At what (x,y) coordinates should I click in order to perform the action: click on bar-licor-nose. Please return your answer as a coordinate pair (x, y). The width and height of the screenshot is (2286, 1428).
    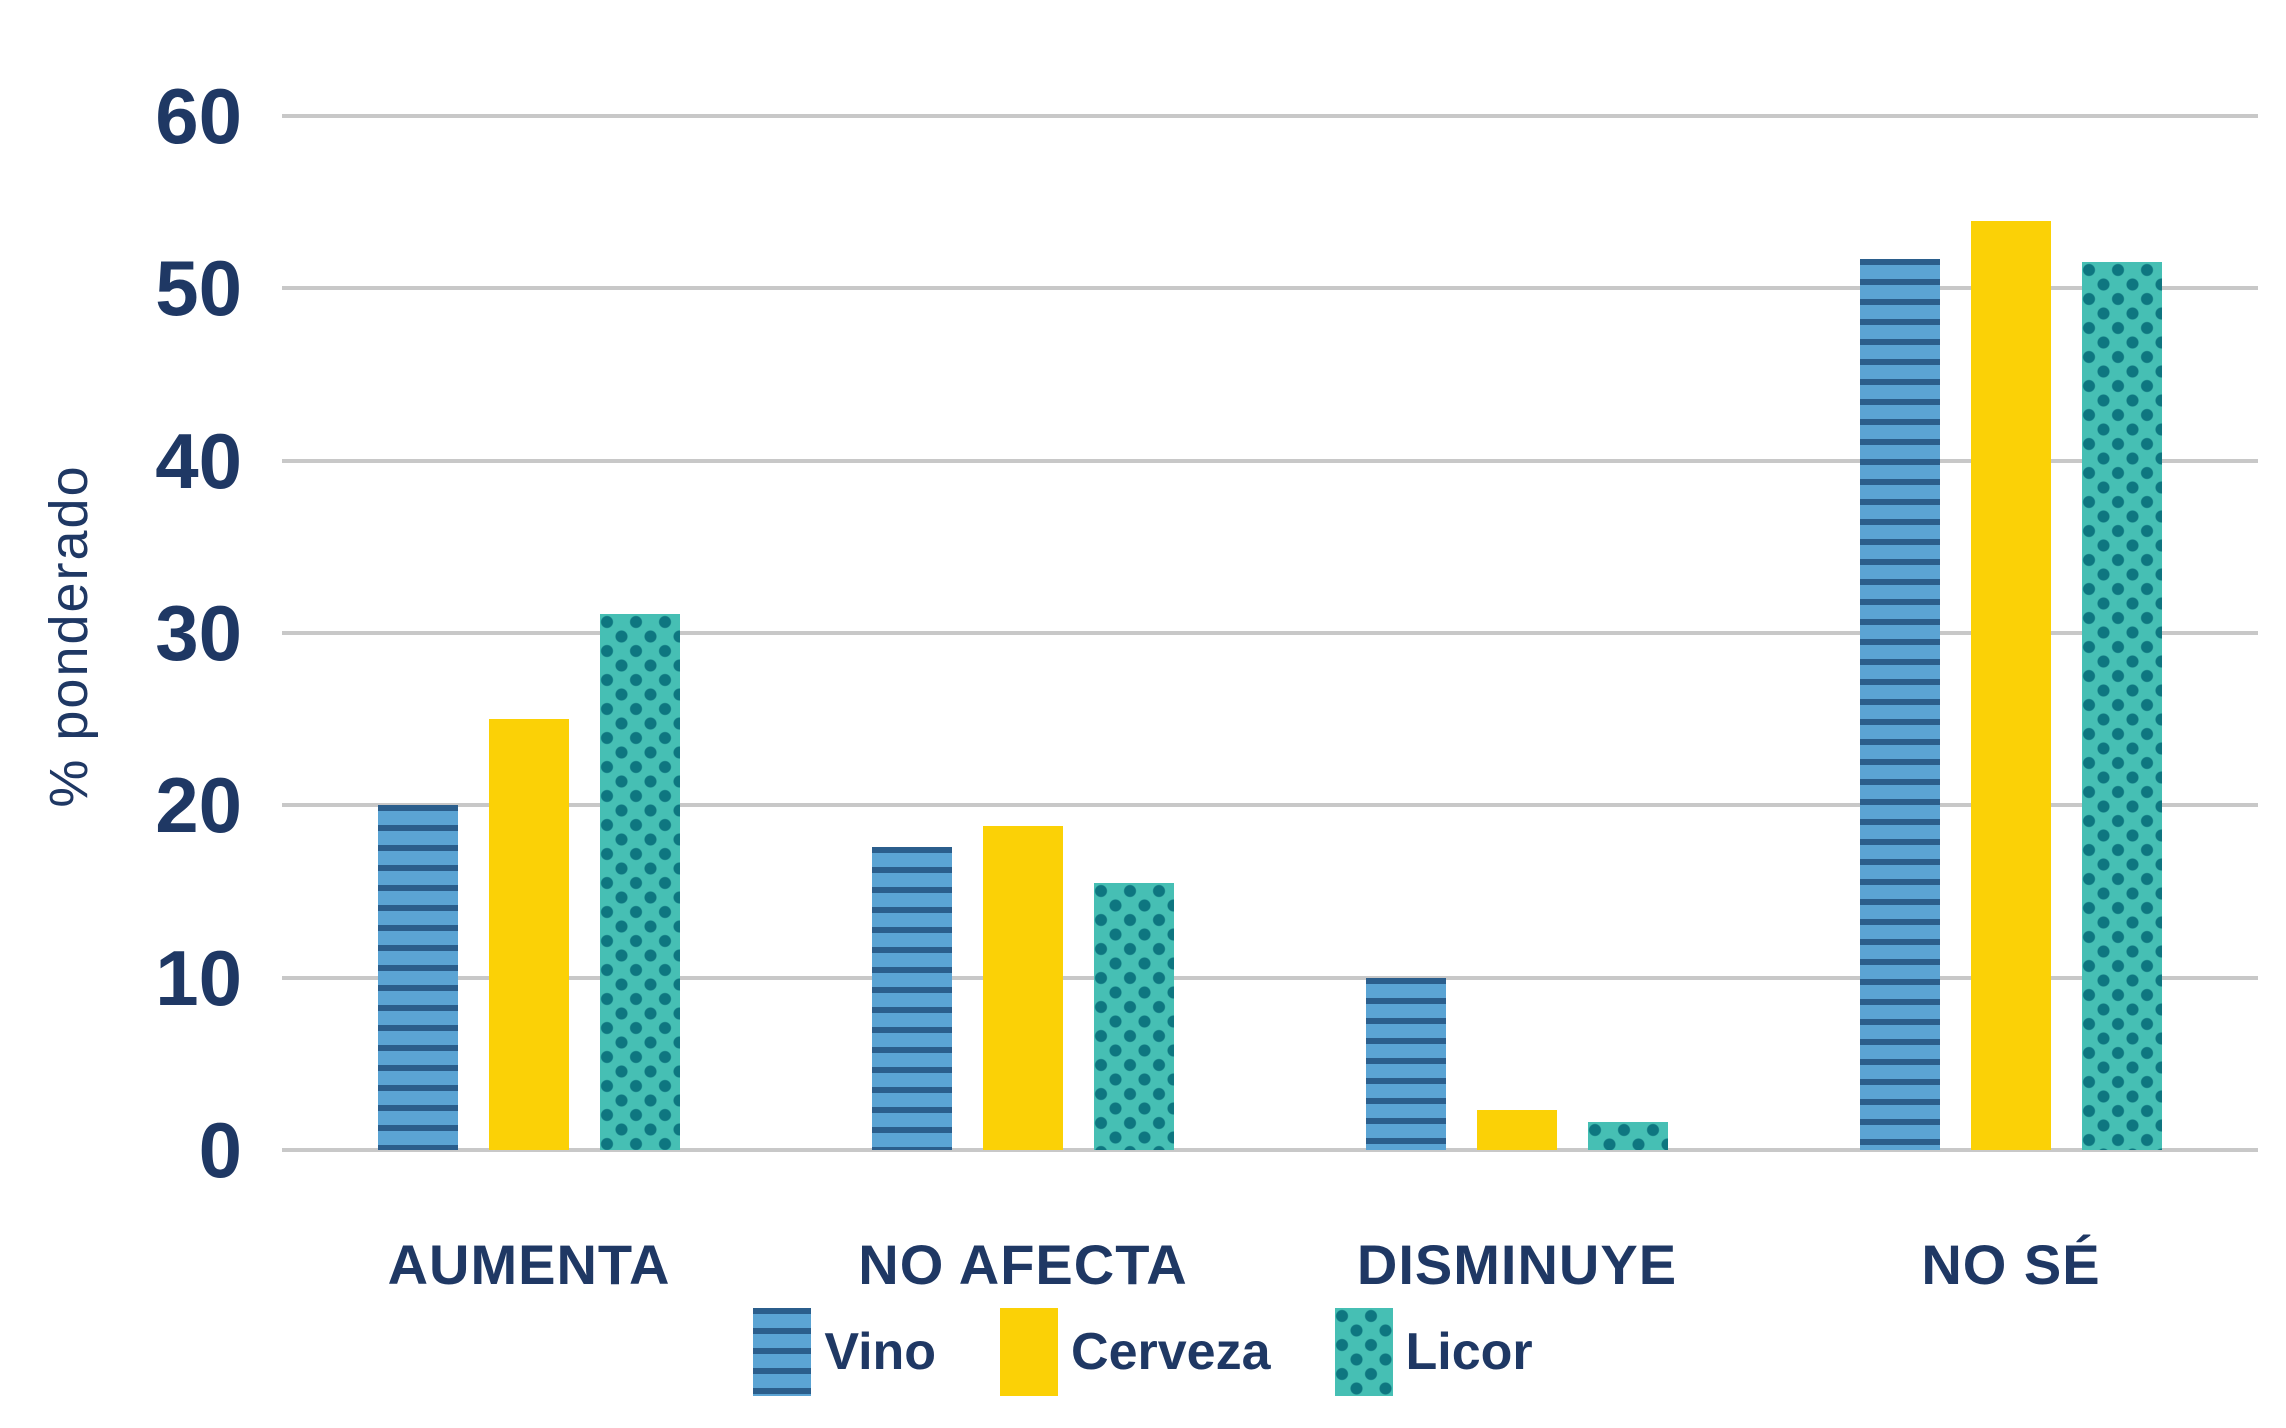
    Looking at the image, I should click on (2122, 706).